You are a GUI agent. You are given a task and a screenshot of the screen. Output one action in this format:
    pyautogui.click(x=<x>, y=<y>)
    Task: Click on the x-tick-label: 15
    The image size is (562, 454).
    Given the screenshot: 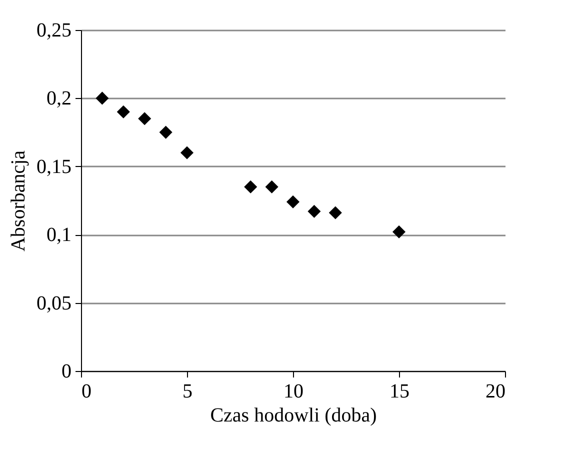 What is the action you would take?
    pyautogui.click(x=400, y=391)
    